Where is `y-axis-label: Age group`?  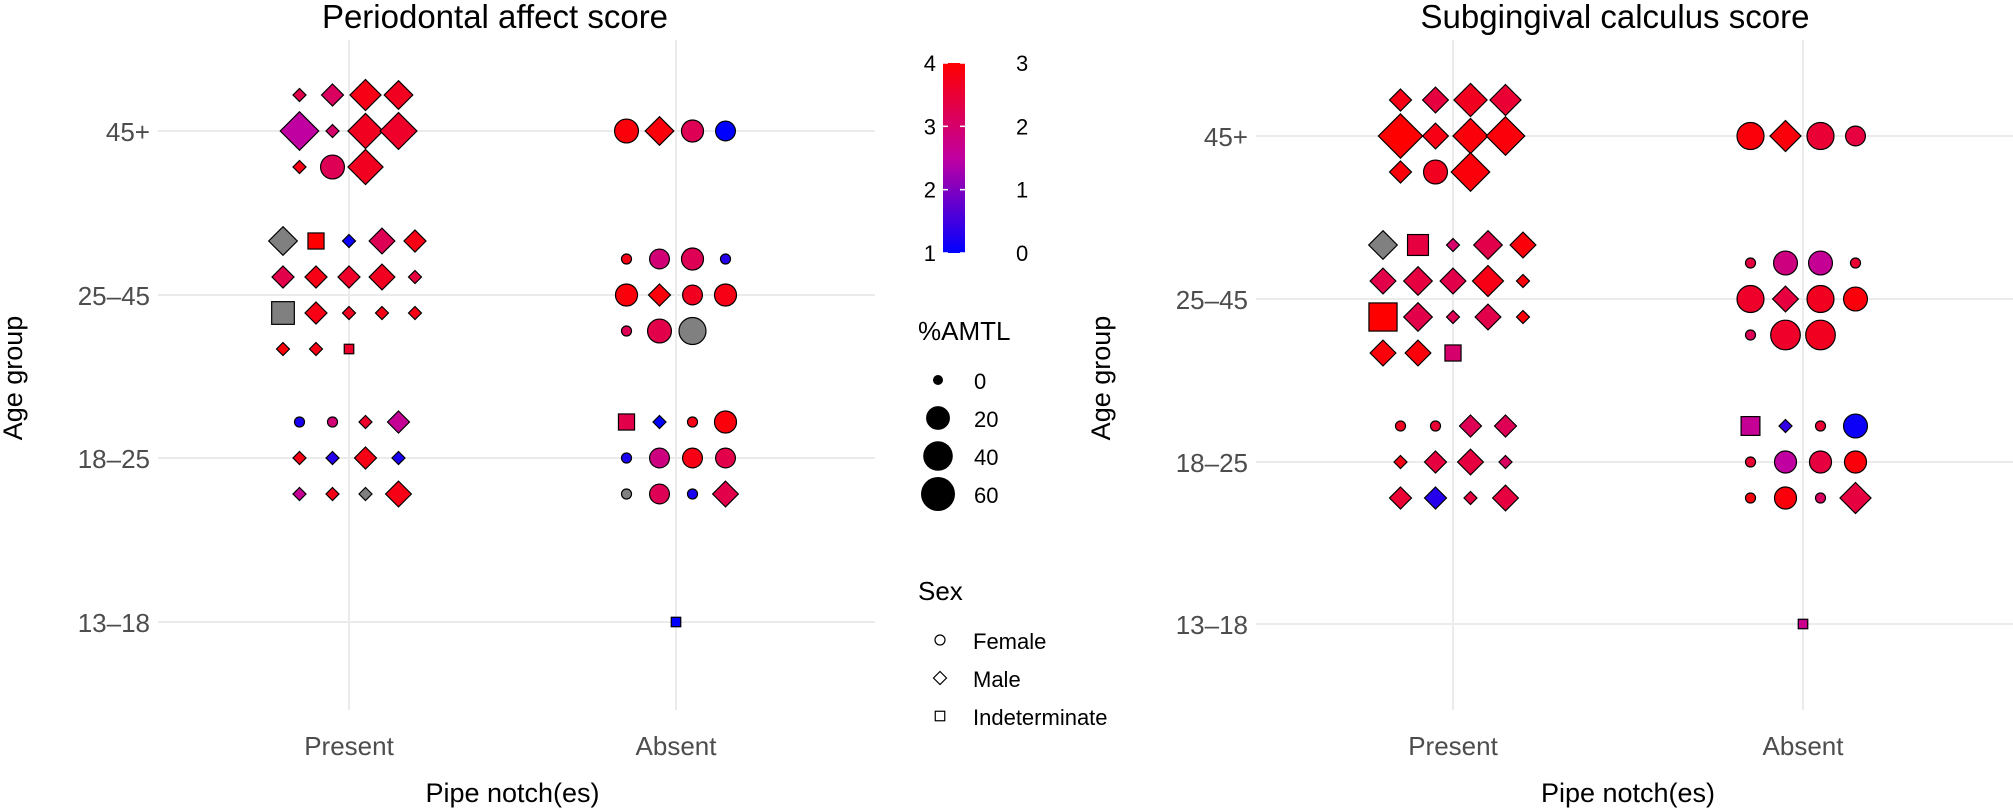 y-axis-label: Age group is located at coordinates (1101, 378).